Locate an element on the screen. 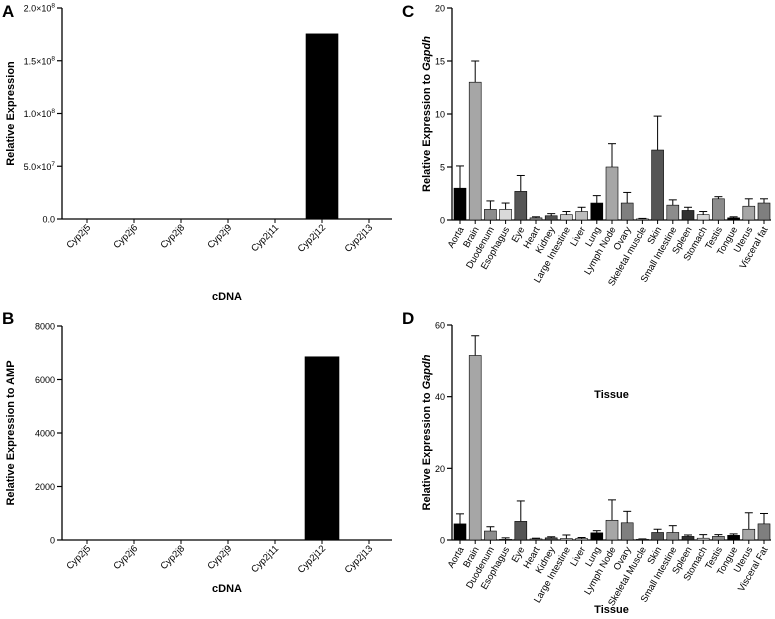 This screenshot has width=775, height=619. bar-c-aorta is located at coordinates (460, 204).